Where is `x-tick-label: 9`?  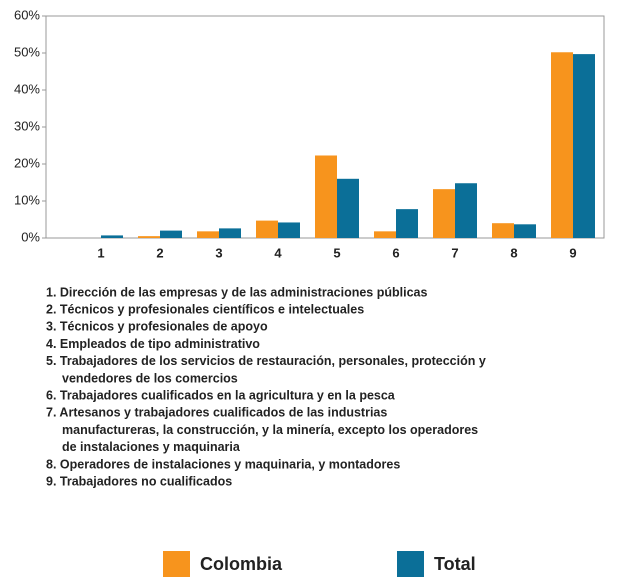
x-tick-label: 9 is located at coordinates (572, 252).